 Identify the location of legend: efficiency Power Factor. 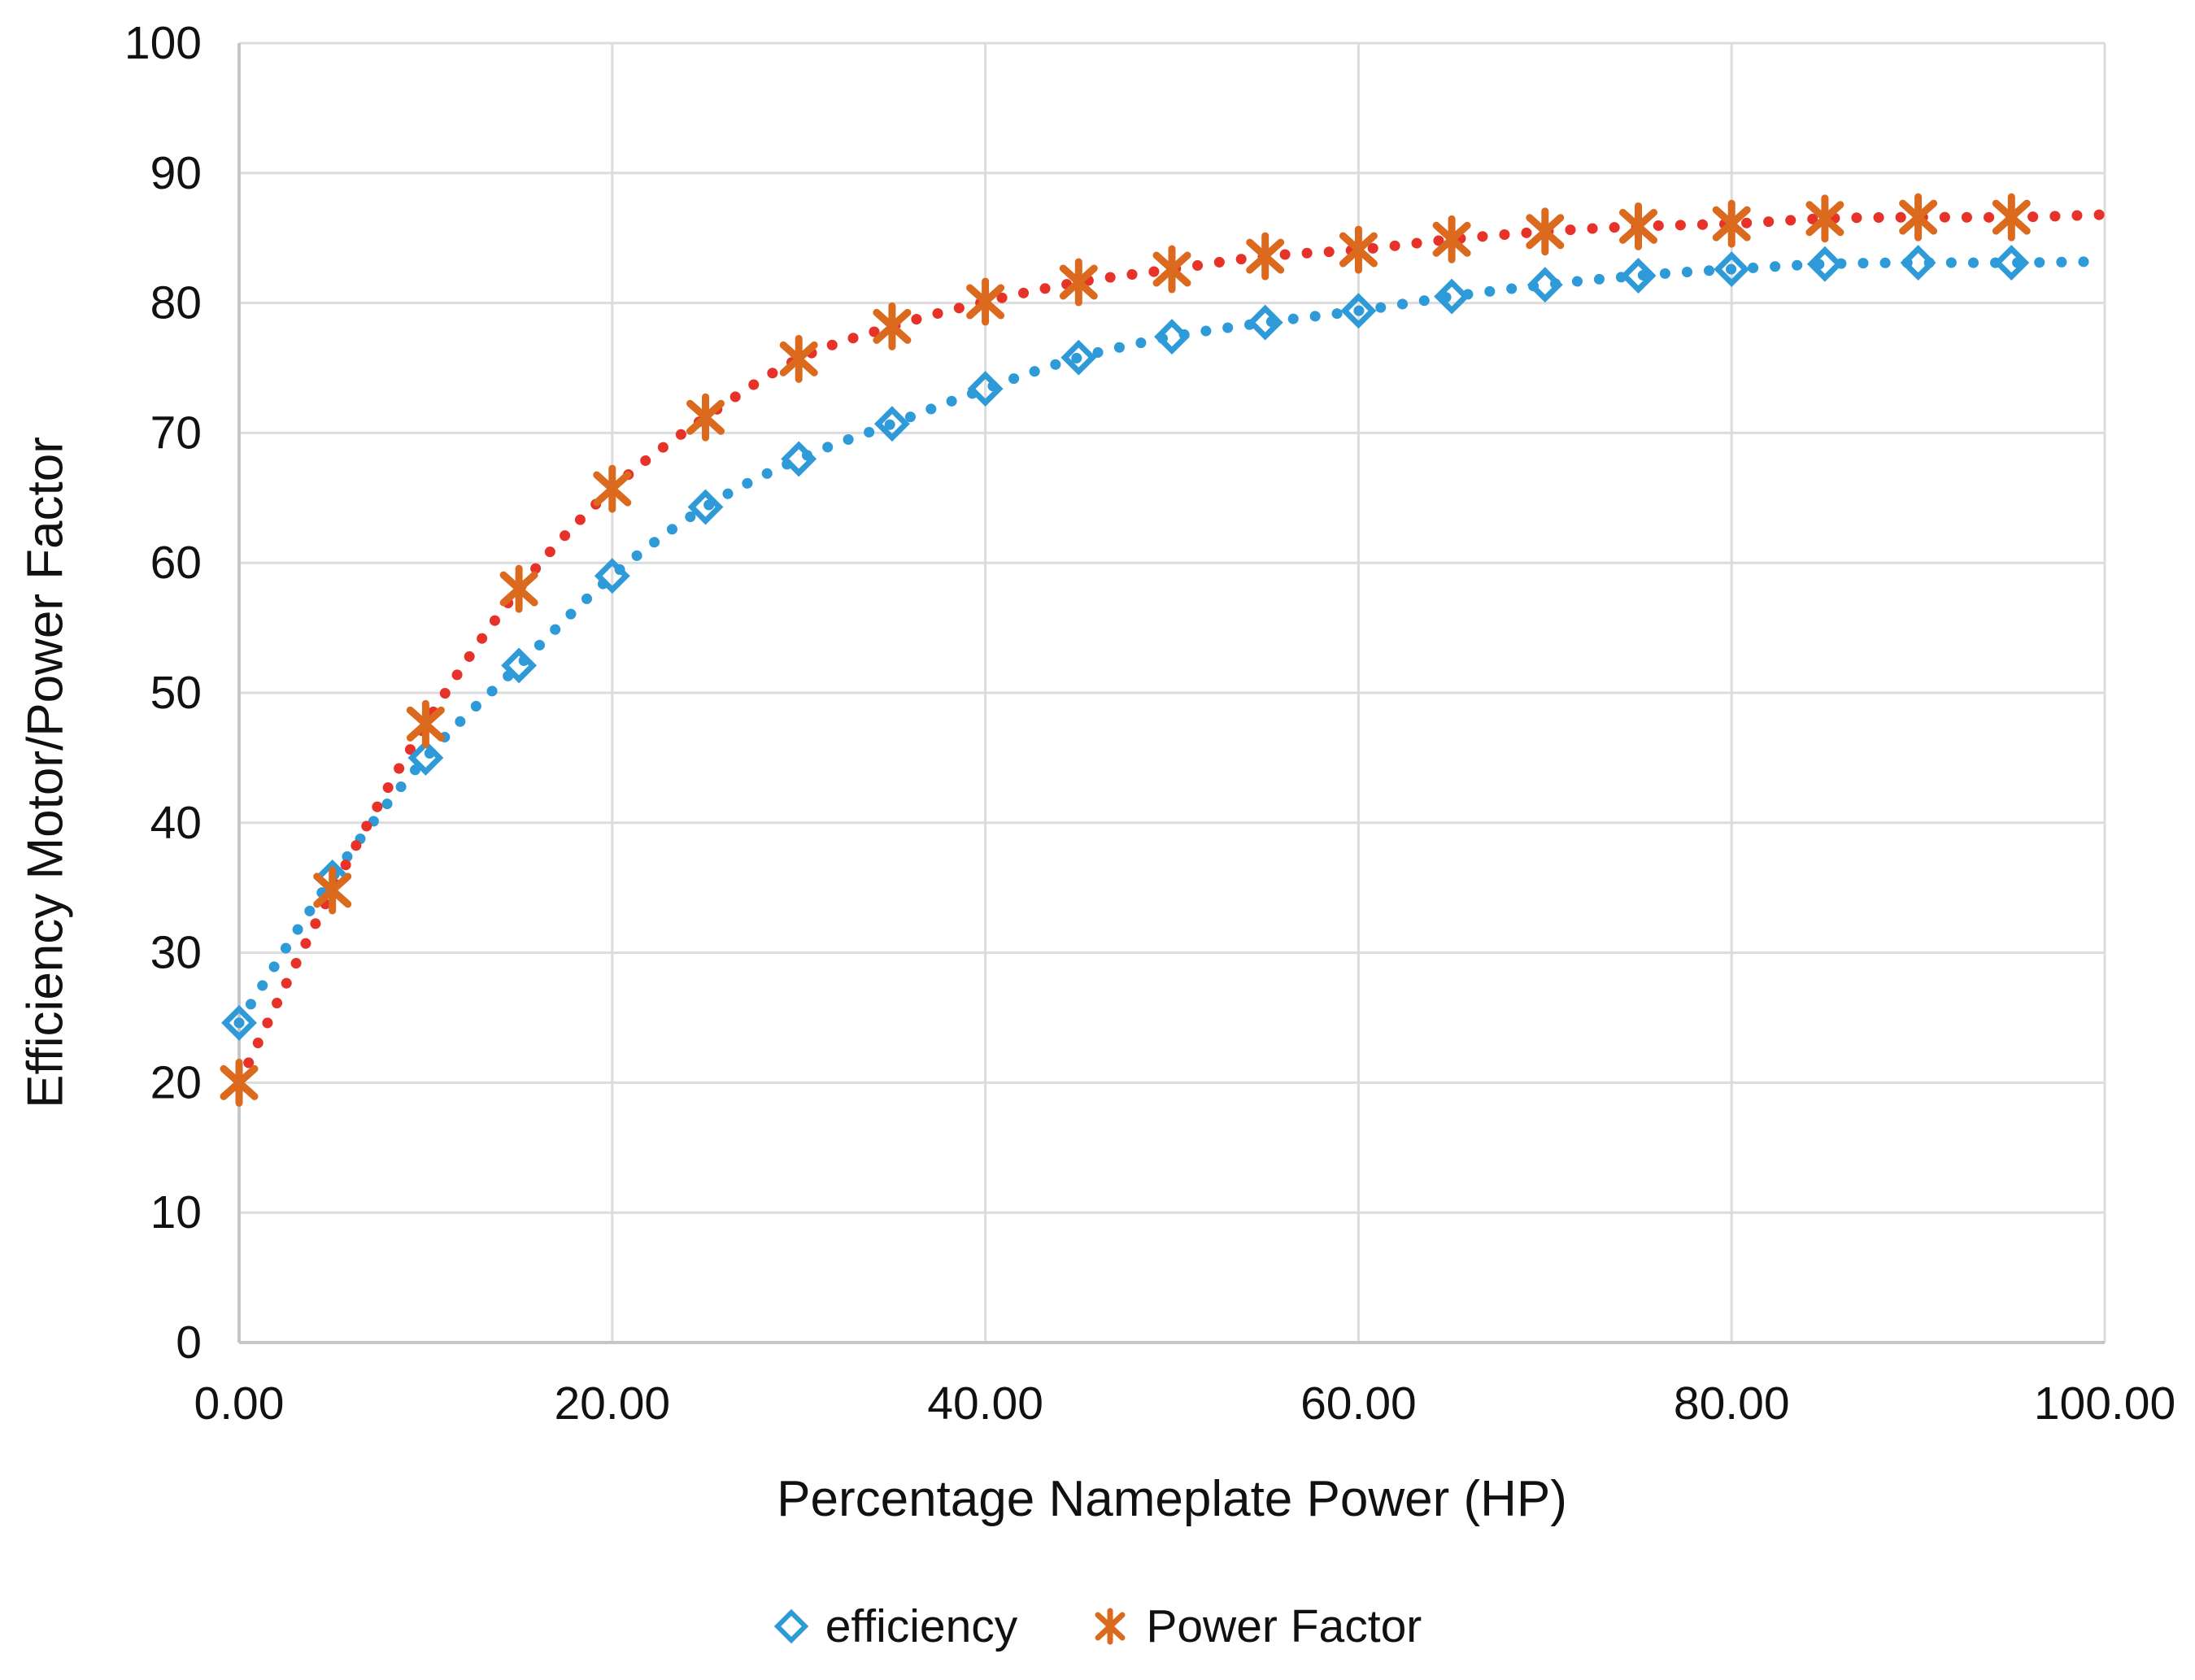
(1097, 1626).